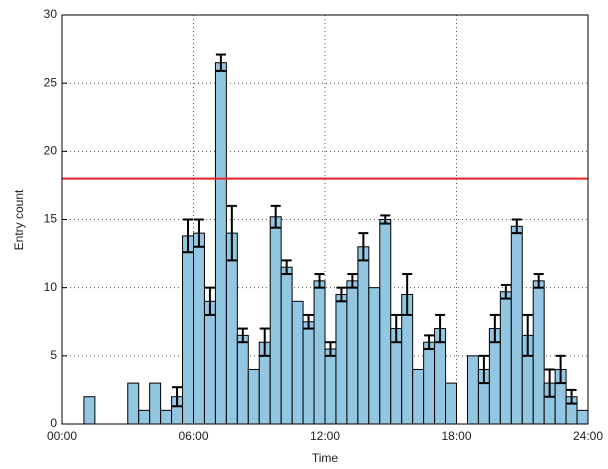  I want to click on y-tick-label: 15, so click(51, 219).